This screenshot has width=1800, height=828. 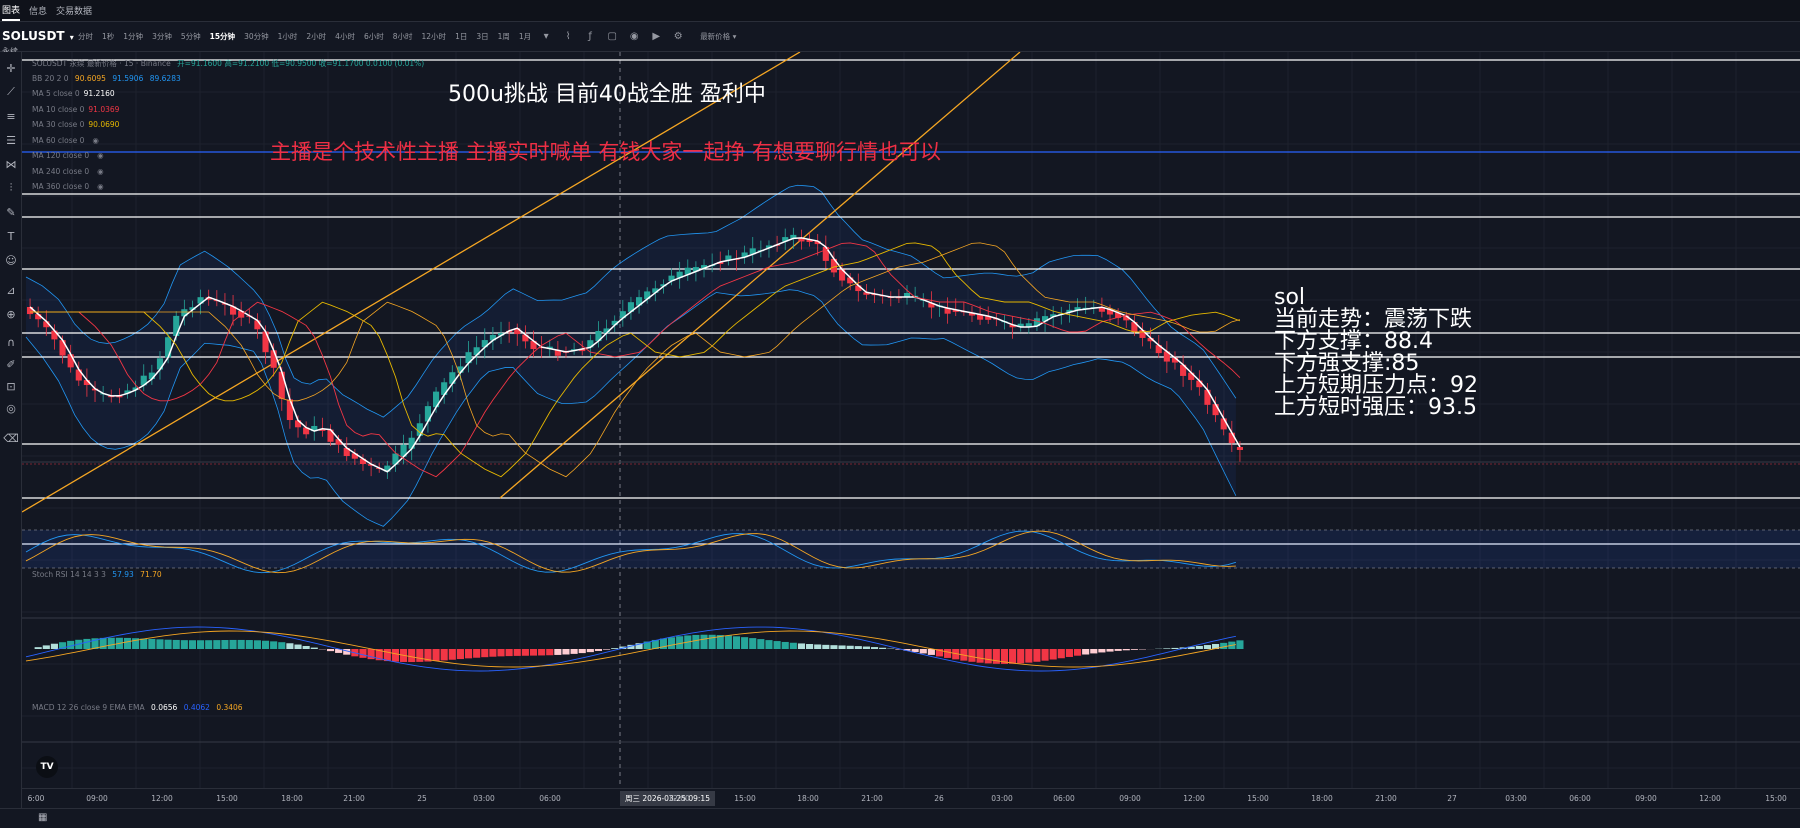 What do you see at coordinates (287, 36) in the screenshot?
I see `timeframe-option: 1小时` at bounding box center [287, 36].